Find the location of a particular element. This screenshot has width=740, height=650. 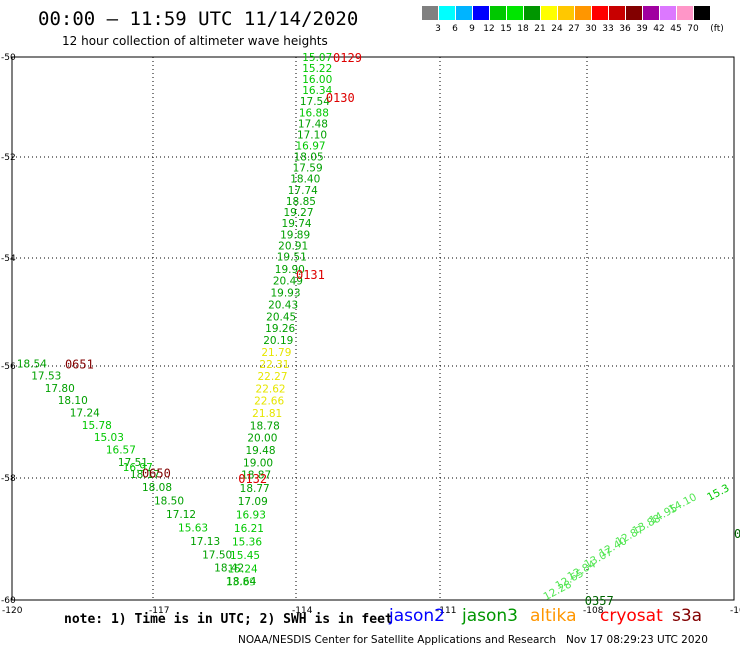

wave-height-value: 16.88 is located at coordinates (314, 114).